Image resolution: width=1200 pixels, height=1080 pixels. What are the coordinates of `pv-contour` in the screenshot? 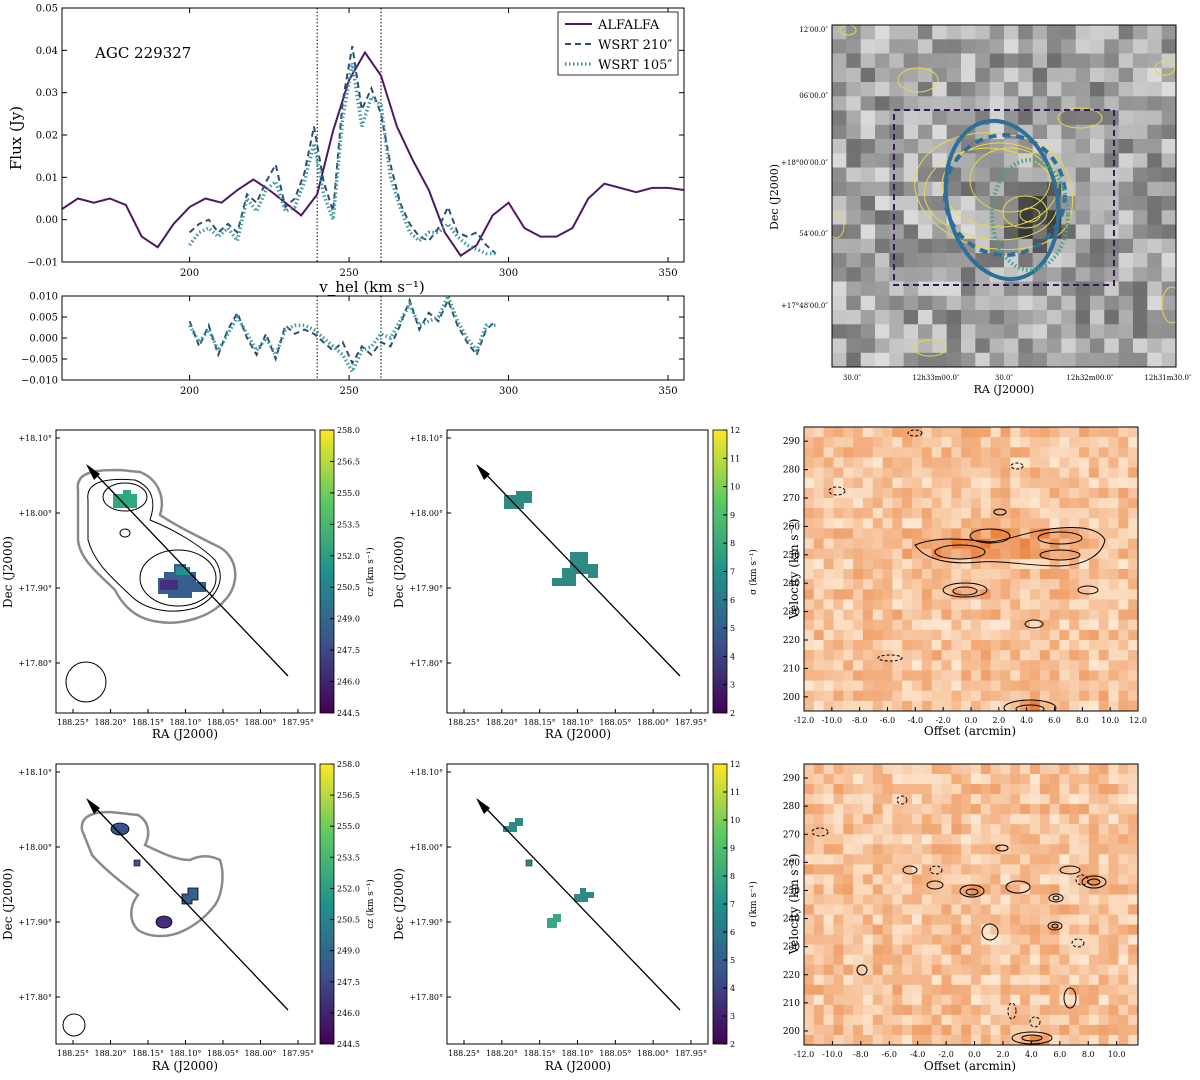 It's located at (960, 552).